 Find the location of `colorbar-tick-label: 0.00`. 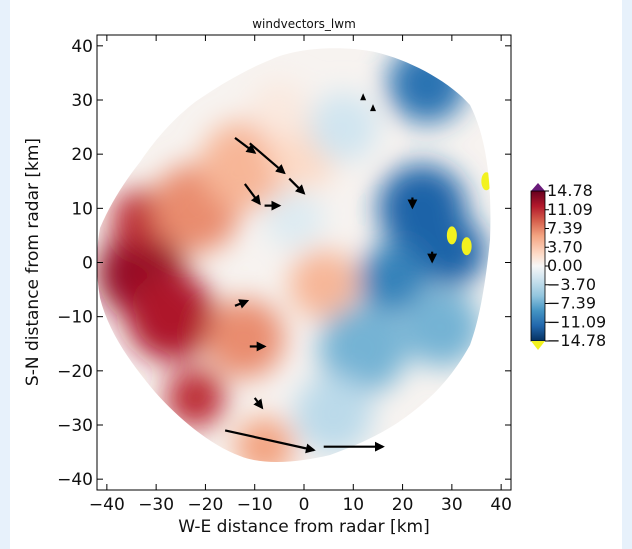

colorbar-tick-label: 0.00 is located at coordinates (565, 265).